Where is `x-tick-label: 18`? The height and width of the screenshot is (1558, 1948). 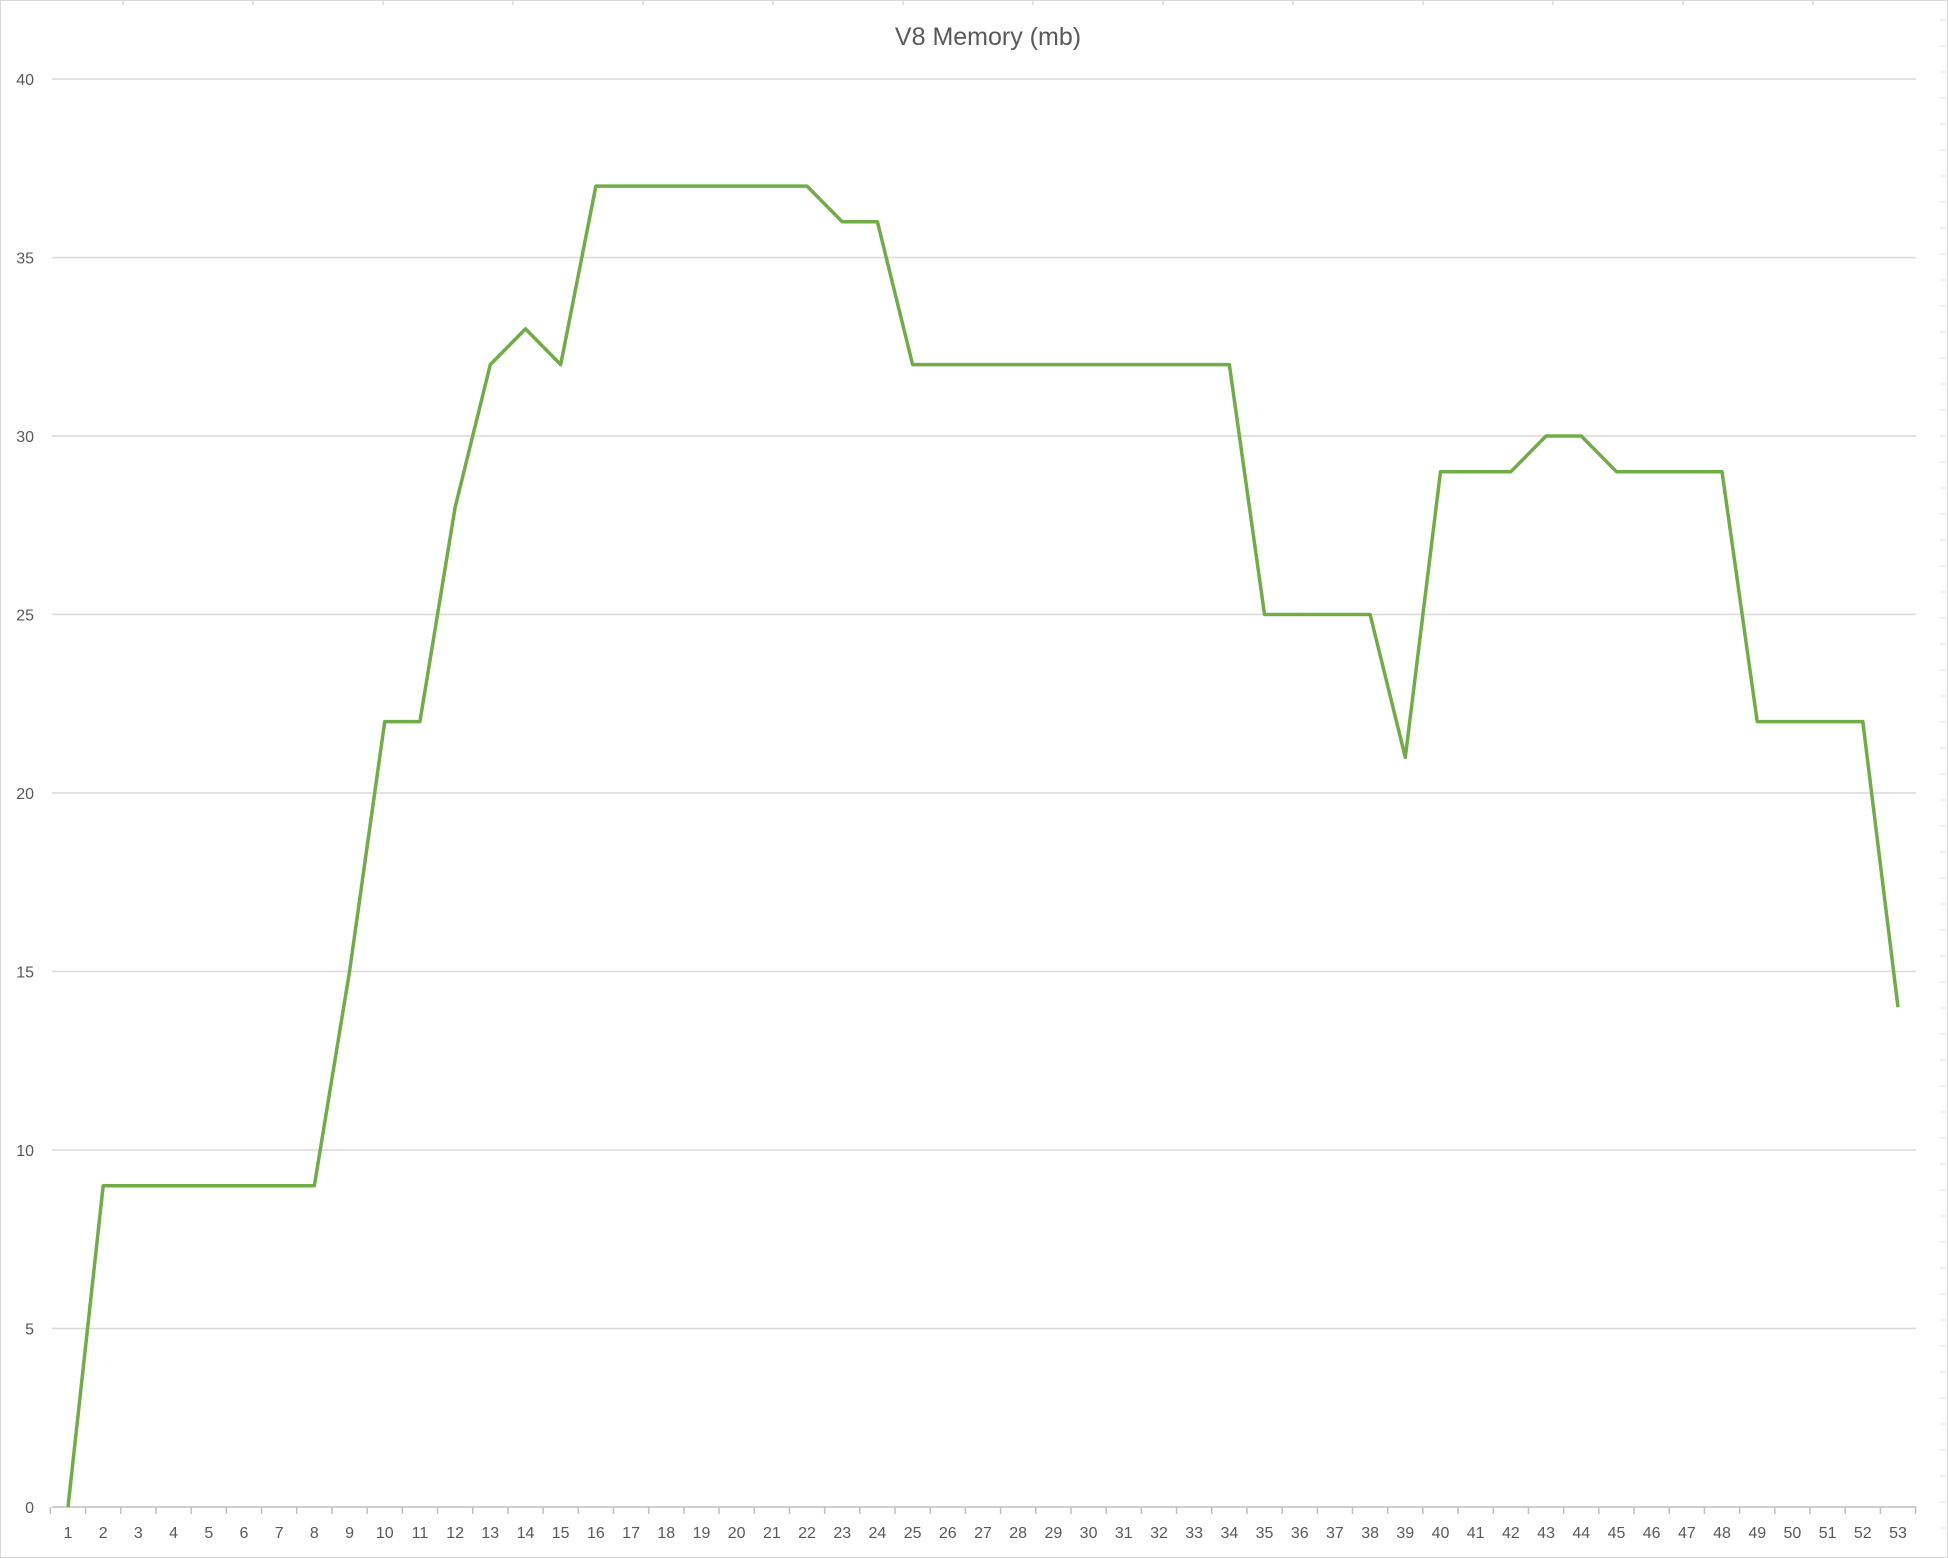 x-tick-label: 18 is located at coordinates (666, 1533).